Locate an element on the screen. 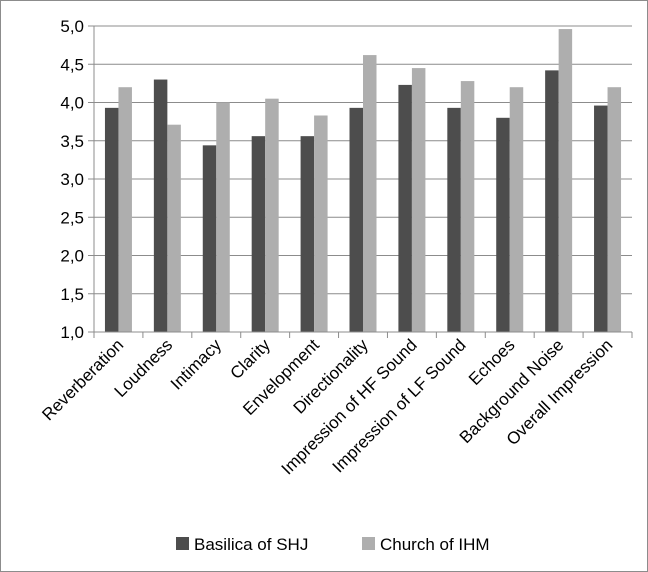 This screenshot has height=572, width=648. y-tick-label: 3,0 is located at coordinates (72, 179).